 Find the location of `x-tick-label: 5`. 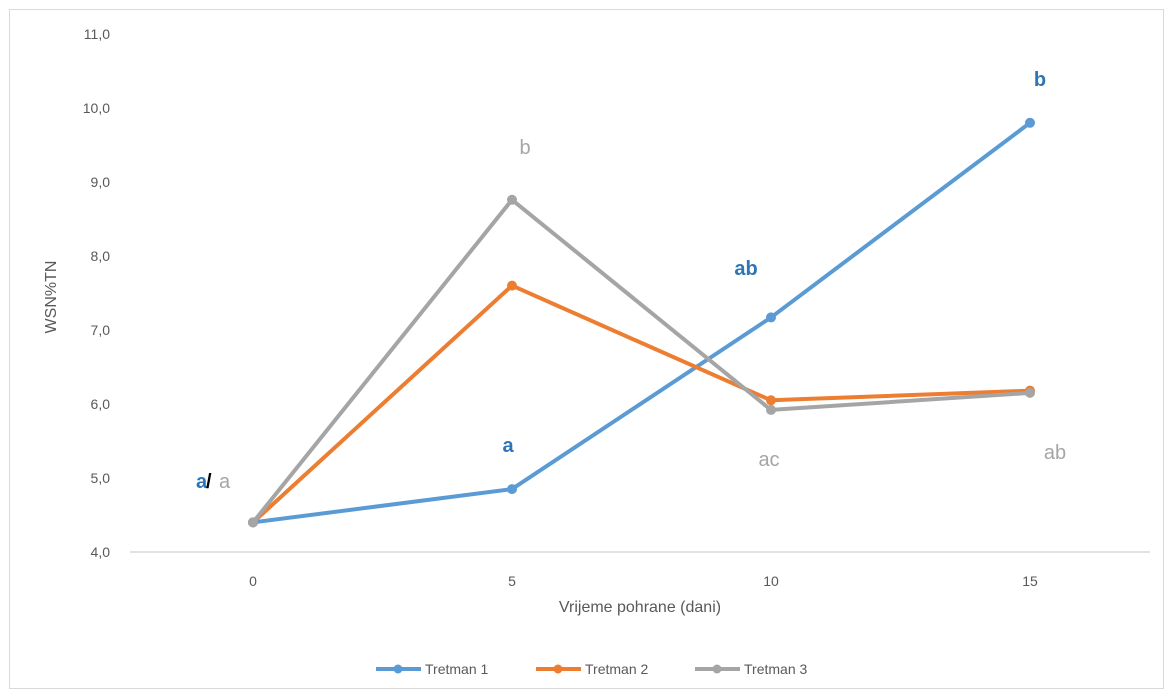

x-tick-label: 5 is located at coordinates (512, 581).